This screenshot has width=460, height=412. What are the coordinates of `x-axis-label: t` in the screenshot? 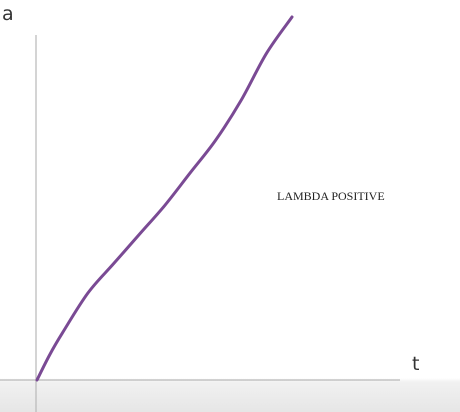 It's located at (415, 364).